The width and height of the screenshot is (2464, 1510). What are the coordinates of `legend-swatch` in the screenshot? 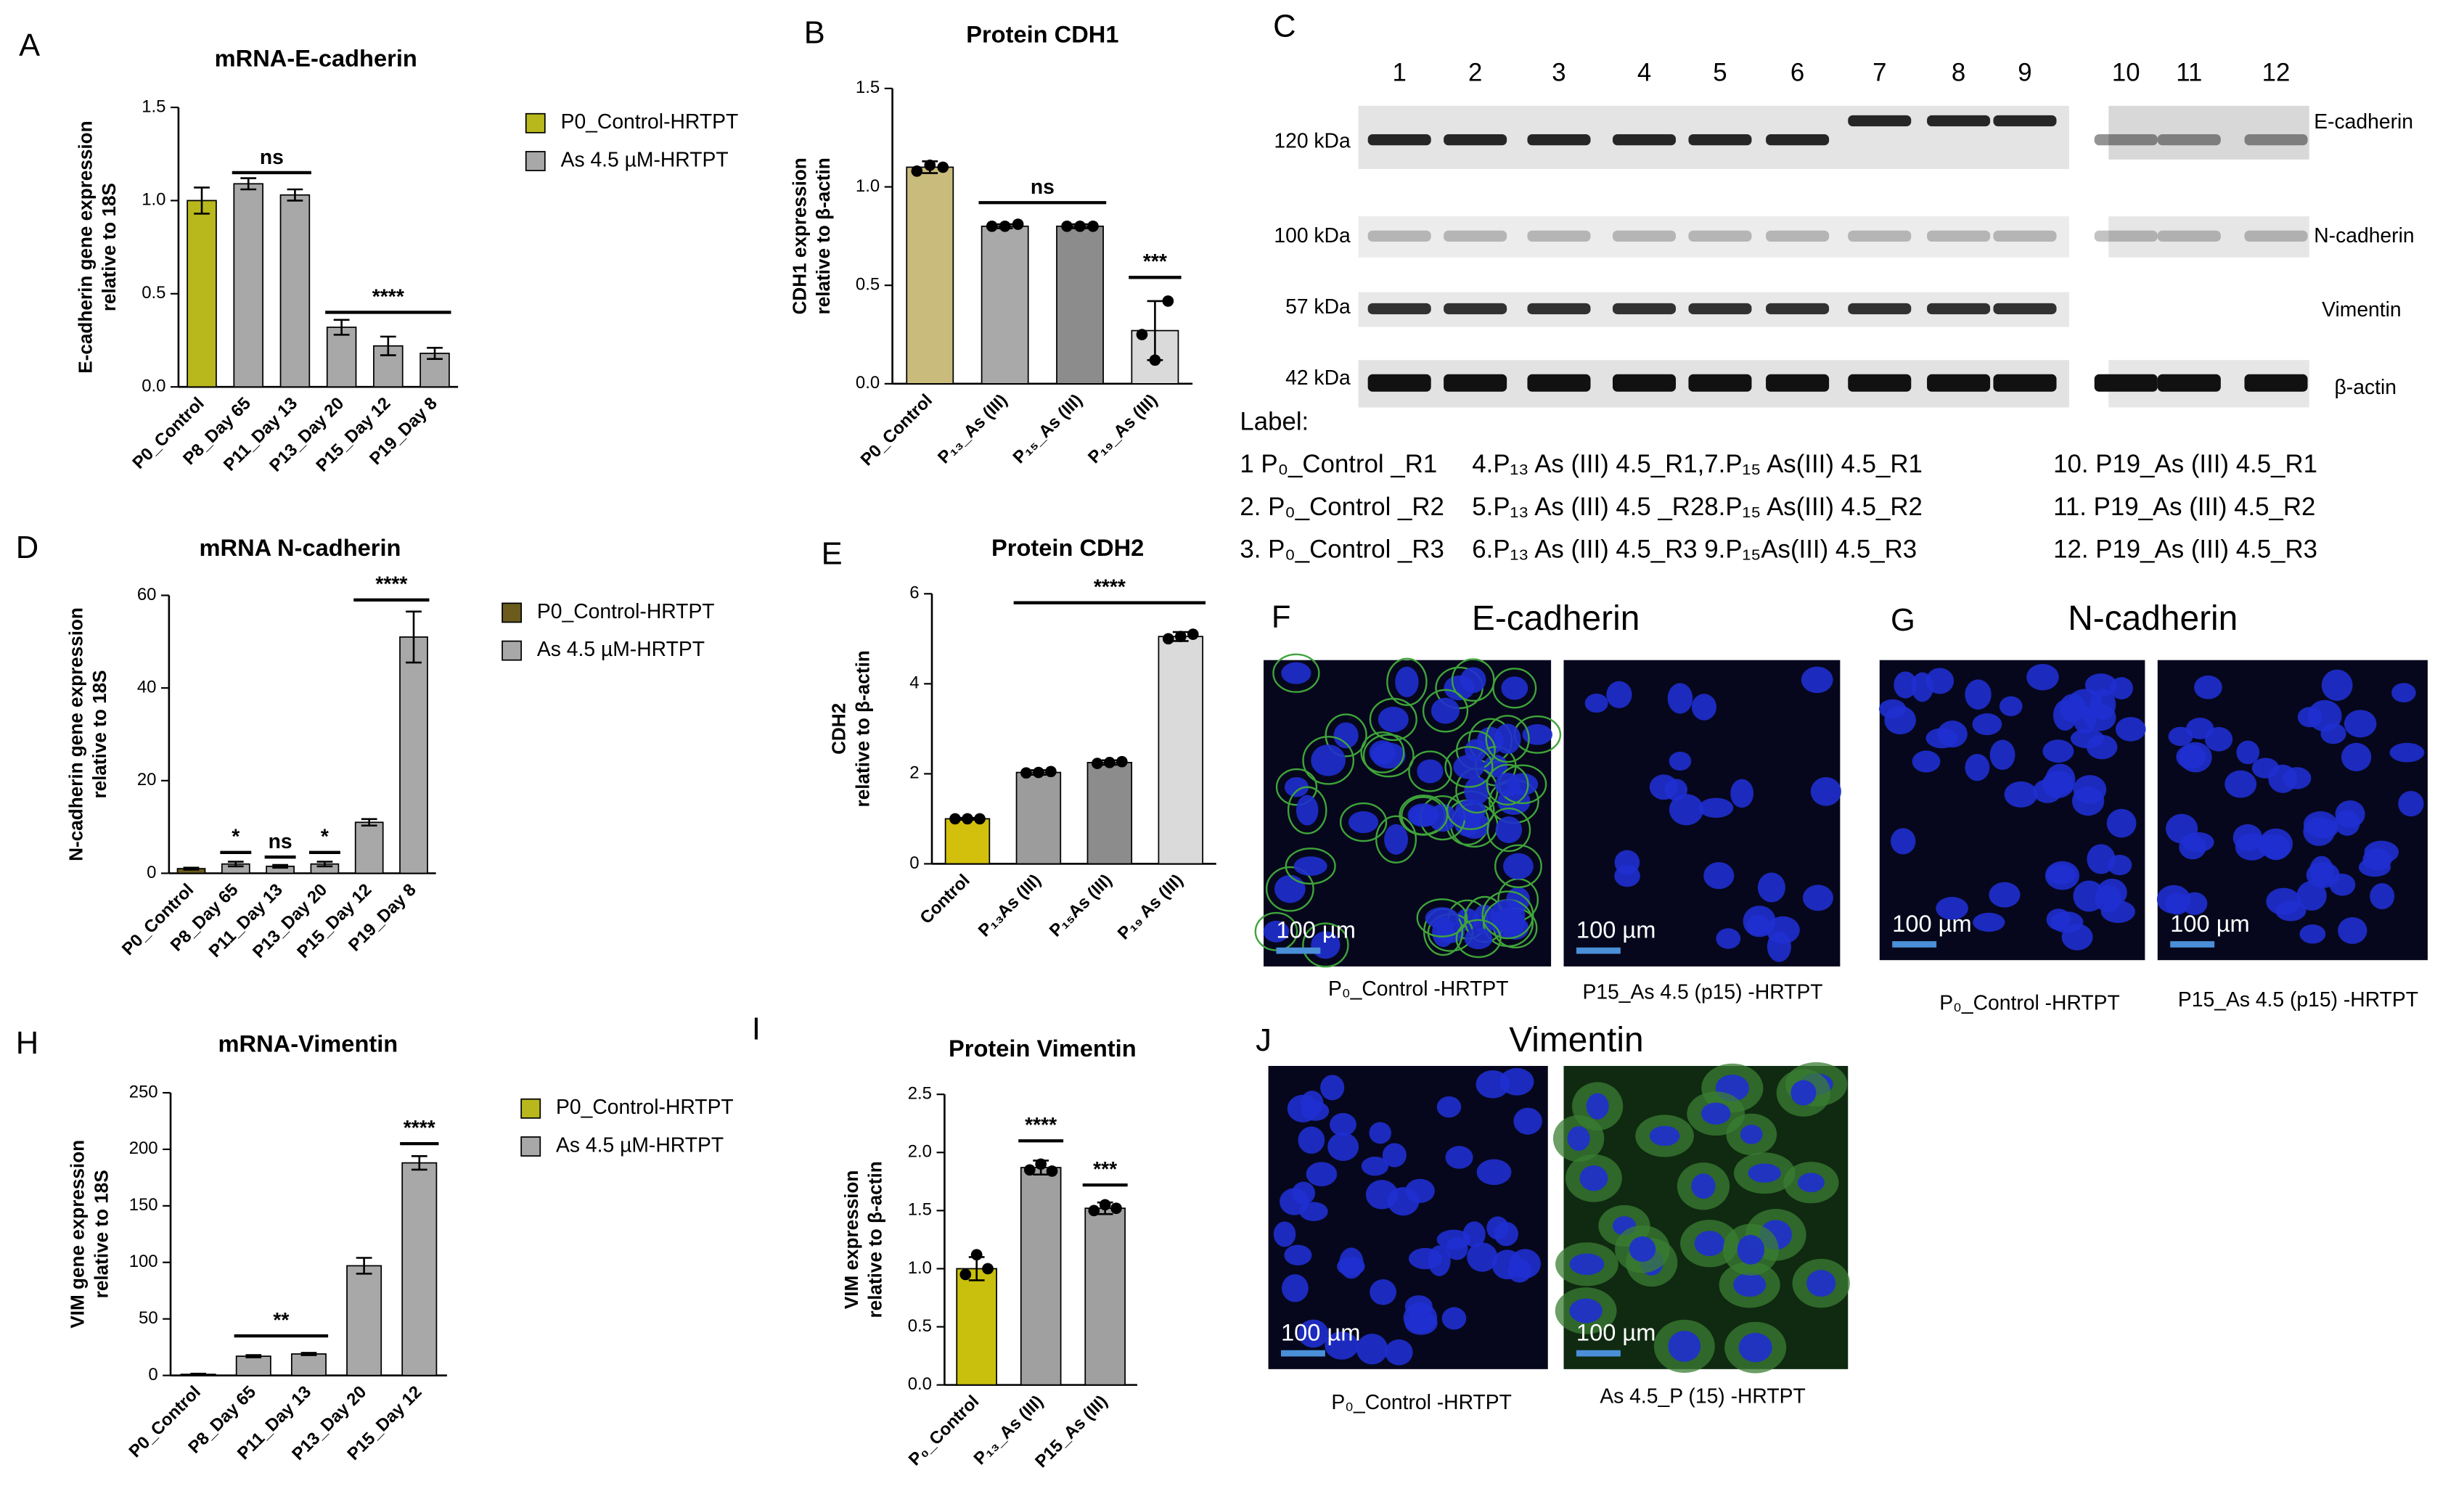 It's located at (512, 650).